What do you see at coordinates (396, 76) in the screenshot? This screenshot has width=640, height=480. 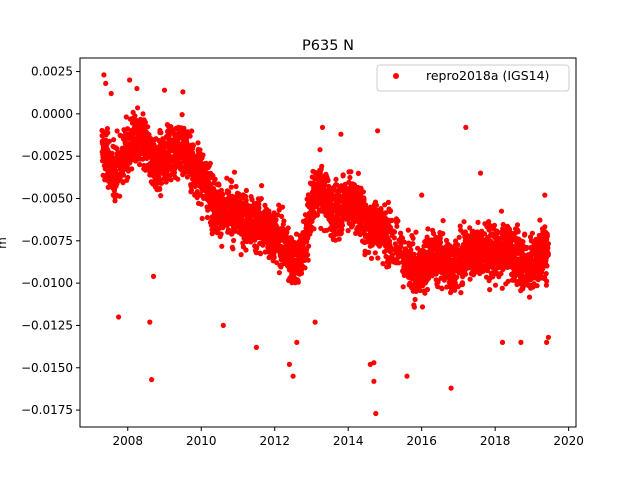 I see `legend-marker` at bounding box center [396, 76].